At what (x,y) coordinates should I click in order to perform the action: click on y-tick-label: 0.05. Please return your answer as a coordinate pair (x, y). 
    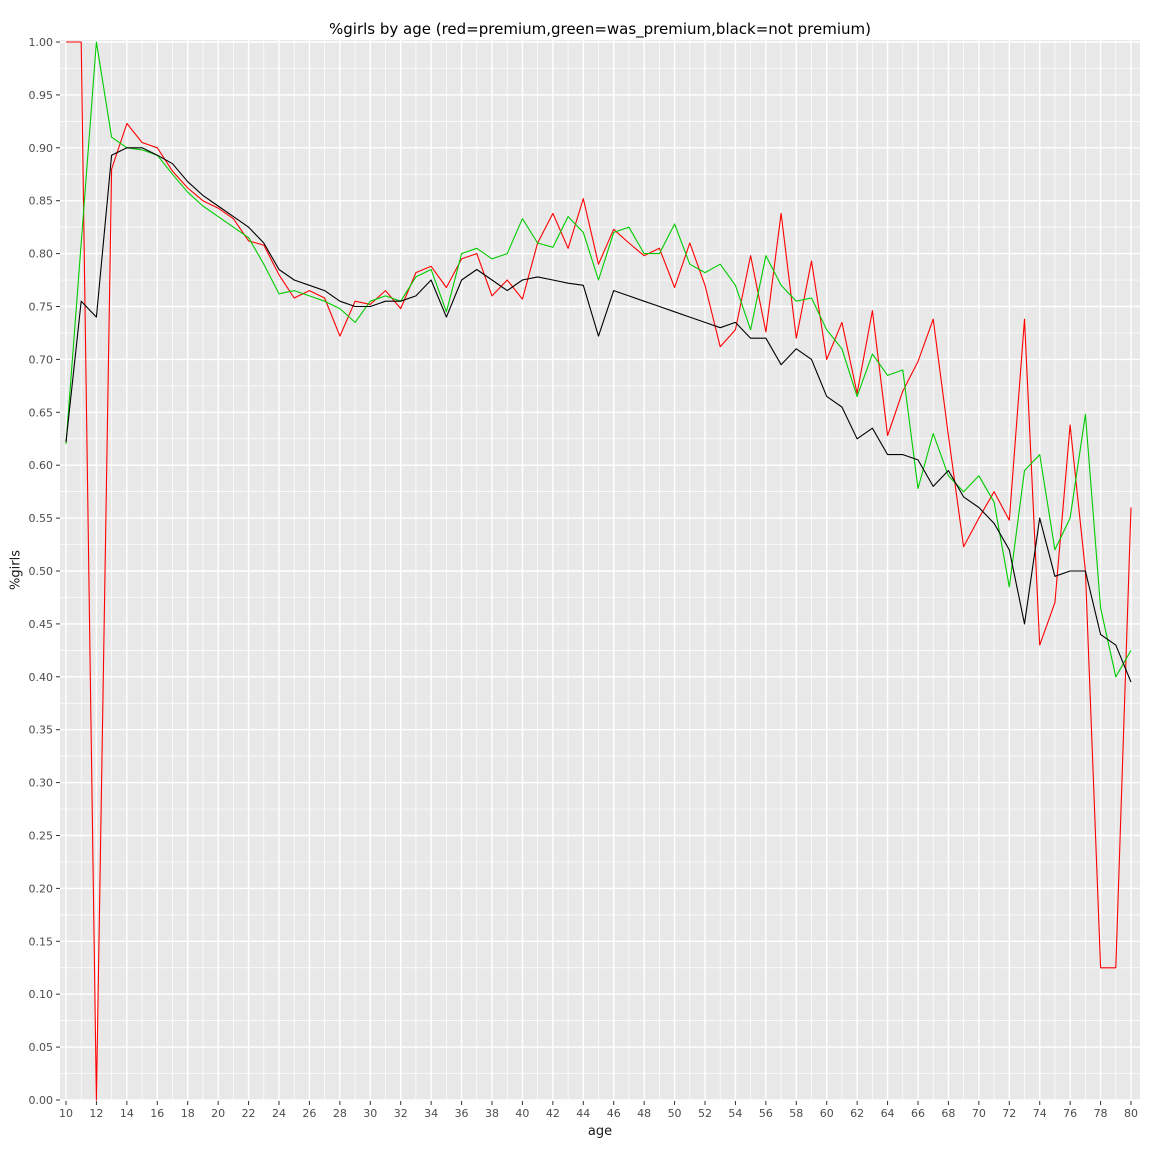
    Looking at the image, I should click on (41, 1047).